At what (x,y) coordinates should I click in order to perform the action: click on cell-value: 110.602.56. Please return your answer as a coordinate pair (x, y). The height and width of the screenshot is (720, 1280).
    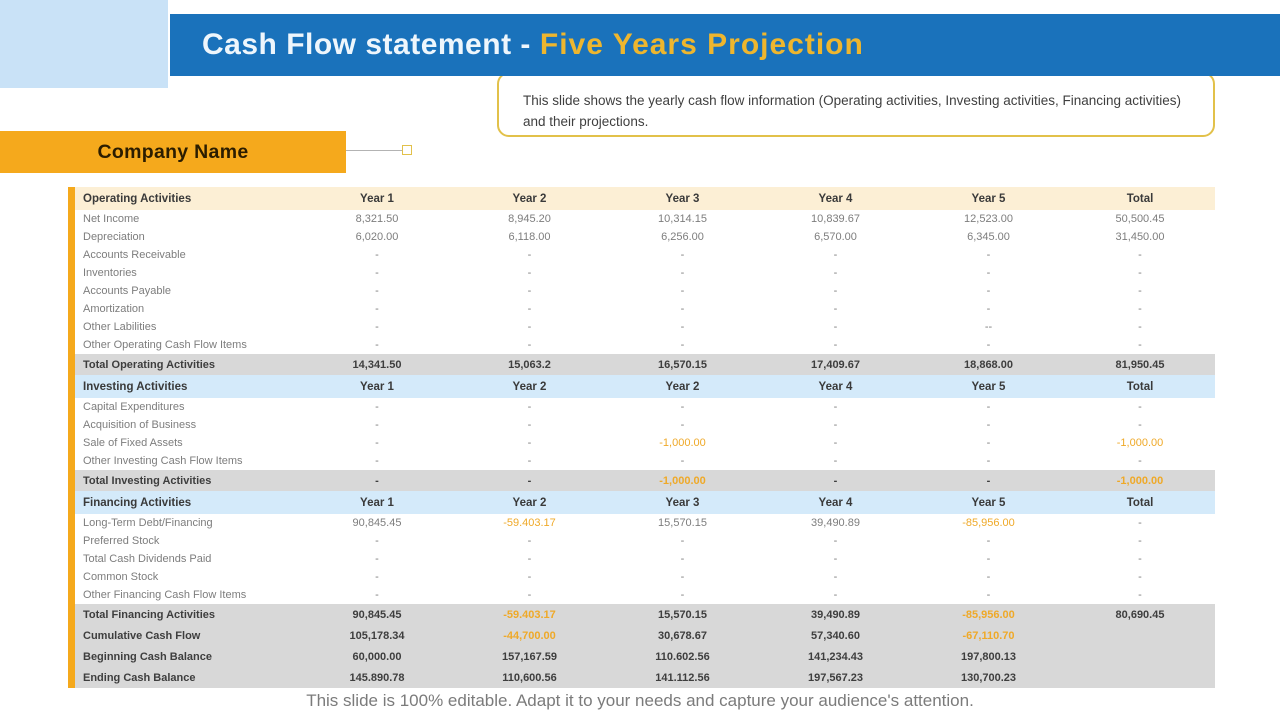
    Looking at the image, I should click on (682, 656).